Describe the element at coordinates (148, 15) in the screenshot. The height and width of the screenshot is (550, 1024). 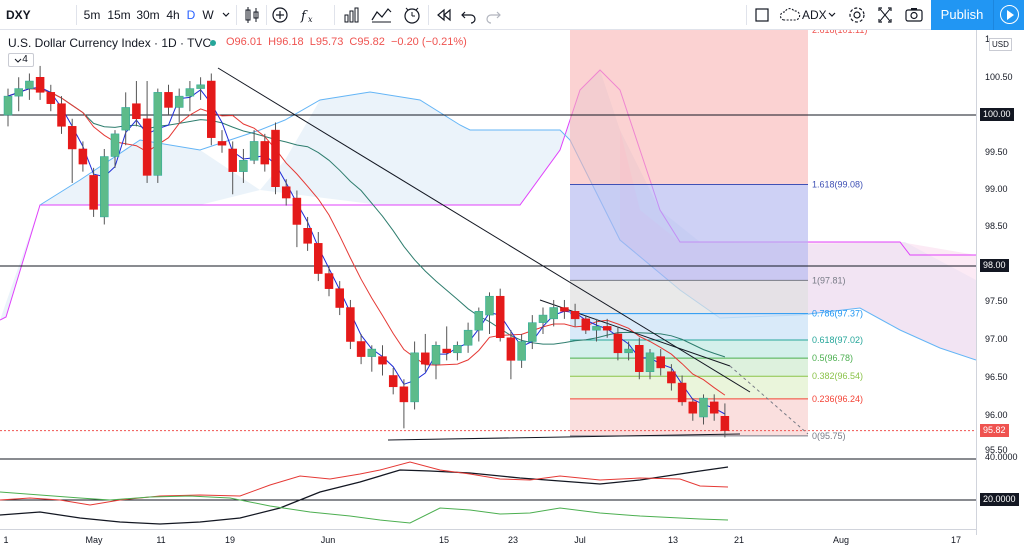
I see `interval-30m: 30m` at that location.